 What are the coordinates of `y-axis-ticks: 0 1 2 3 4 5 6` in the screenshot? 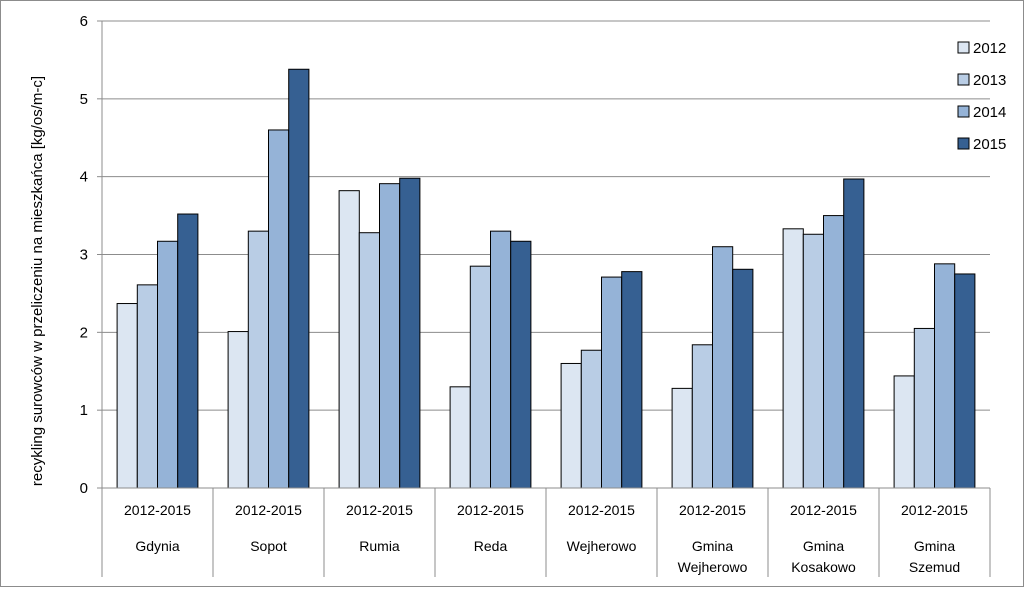 It's located at (91, 255).